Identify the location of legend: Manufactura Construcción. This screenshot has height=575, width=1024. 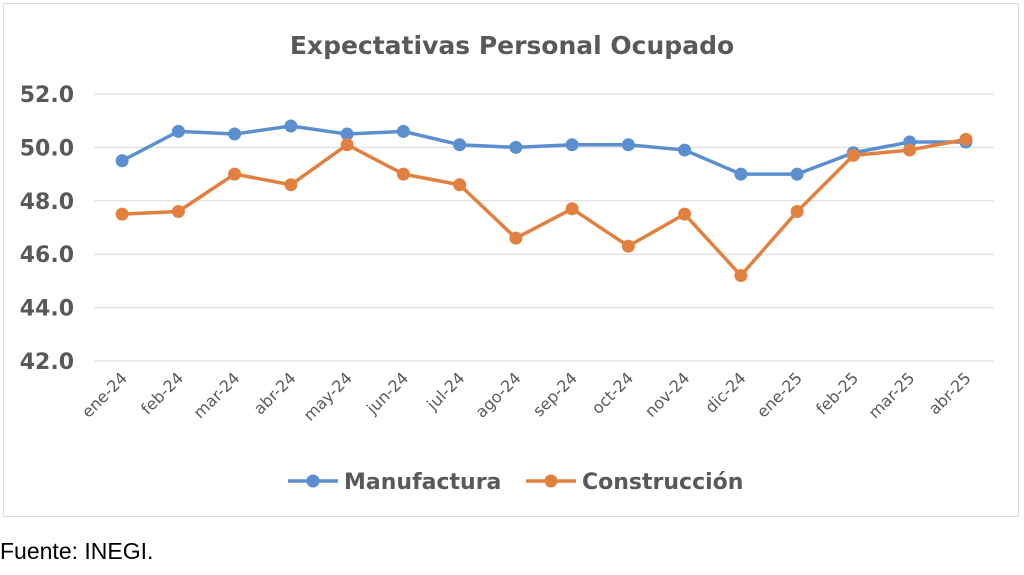
(515, 482).